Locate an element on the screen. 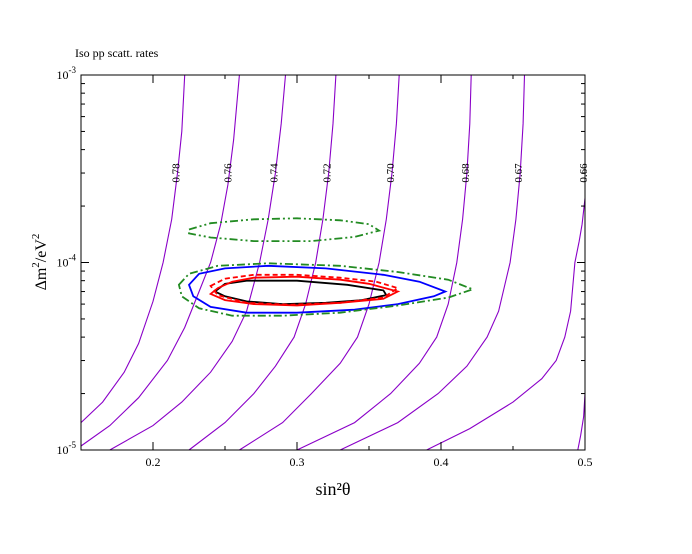 The image size is (692, 554). iso-rate-curve-edge is located at coordinates (581, 422).